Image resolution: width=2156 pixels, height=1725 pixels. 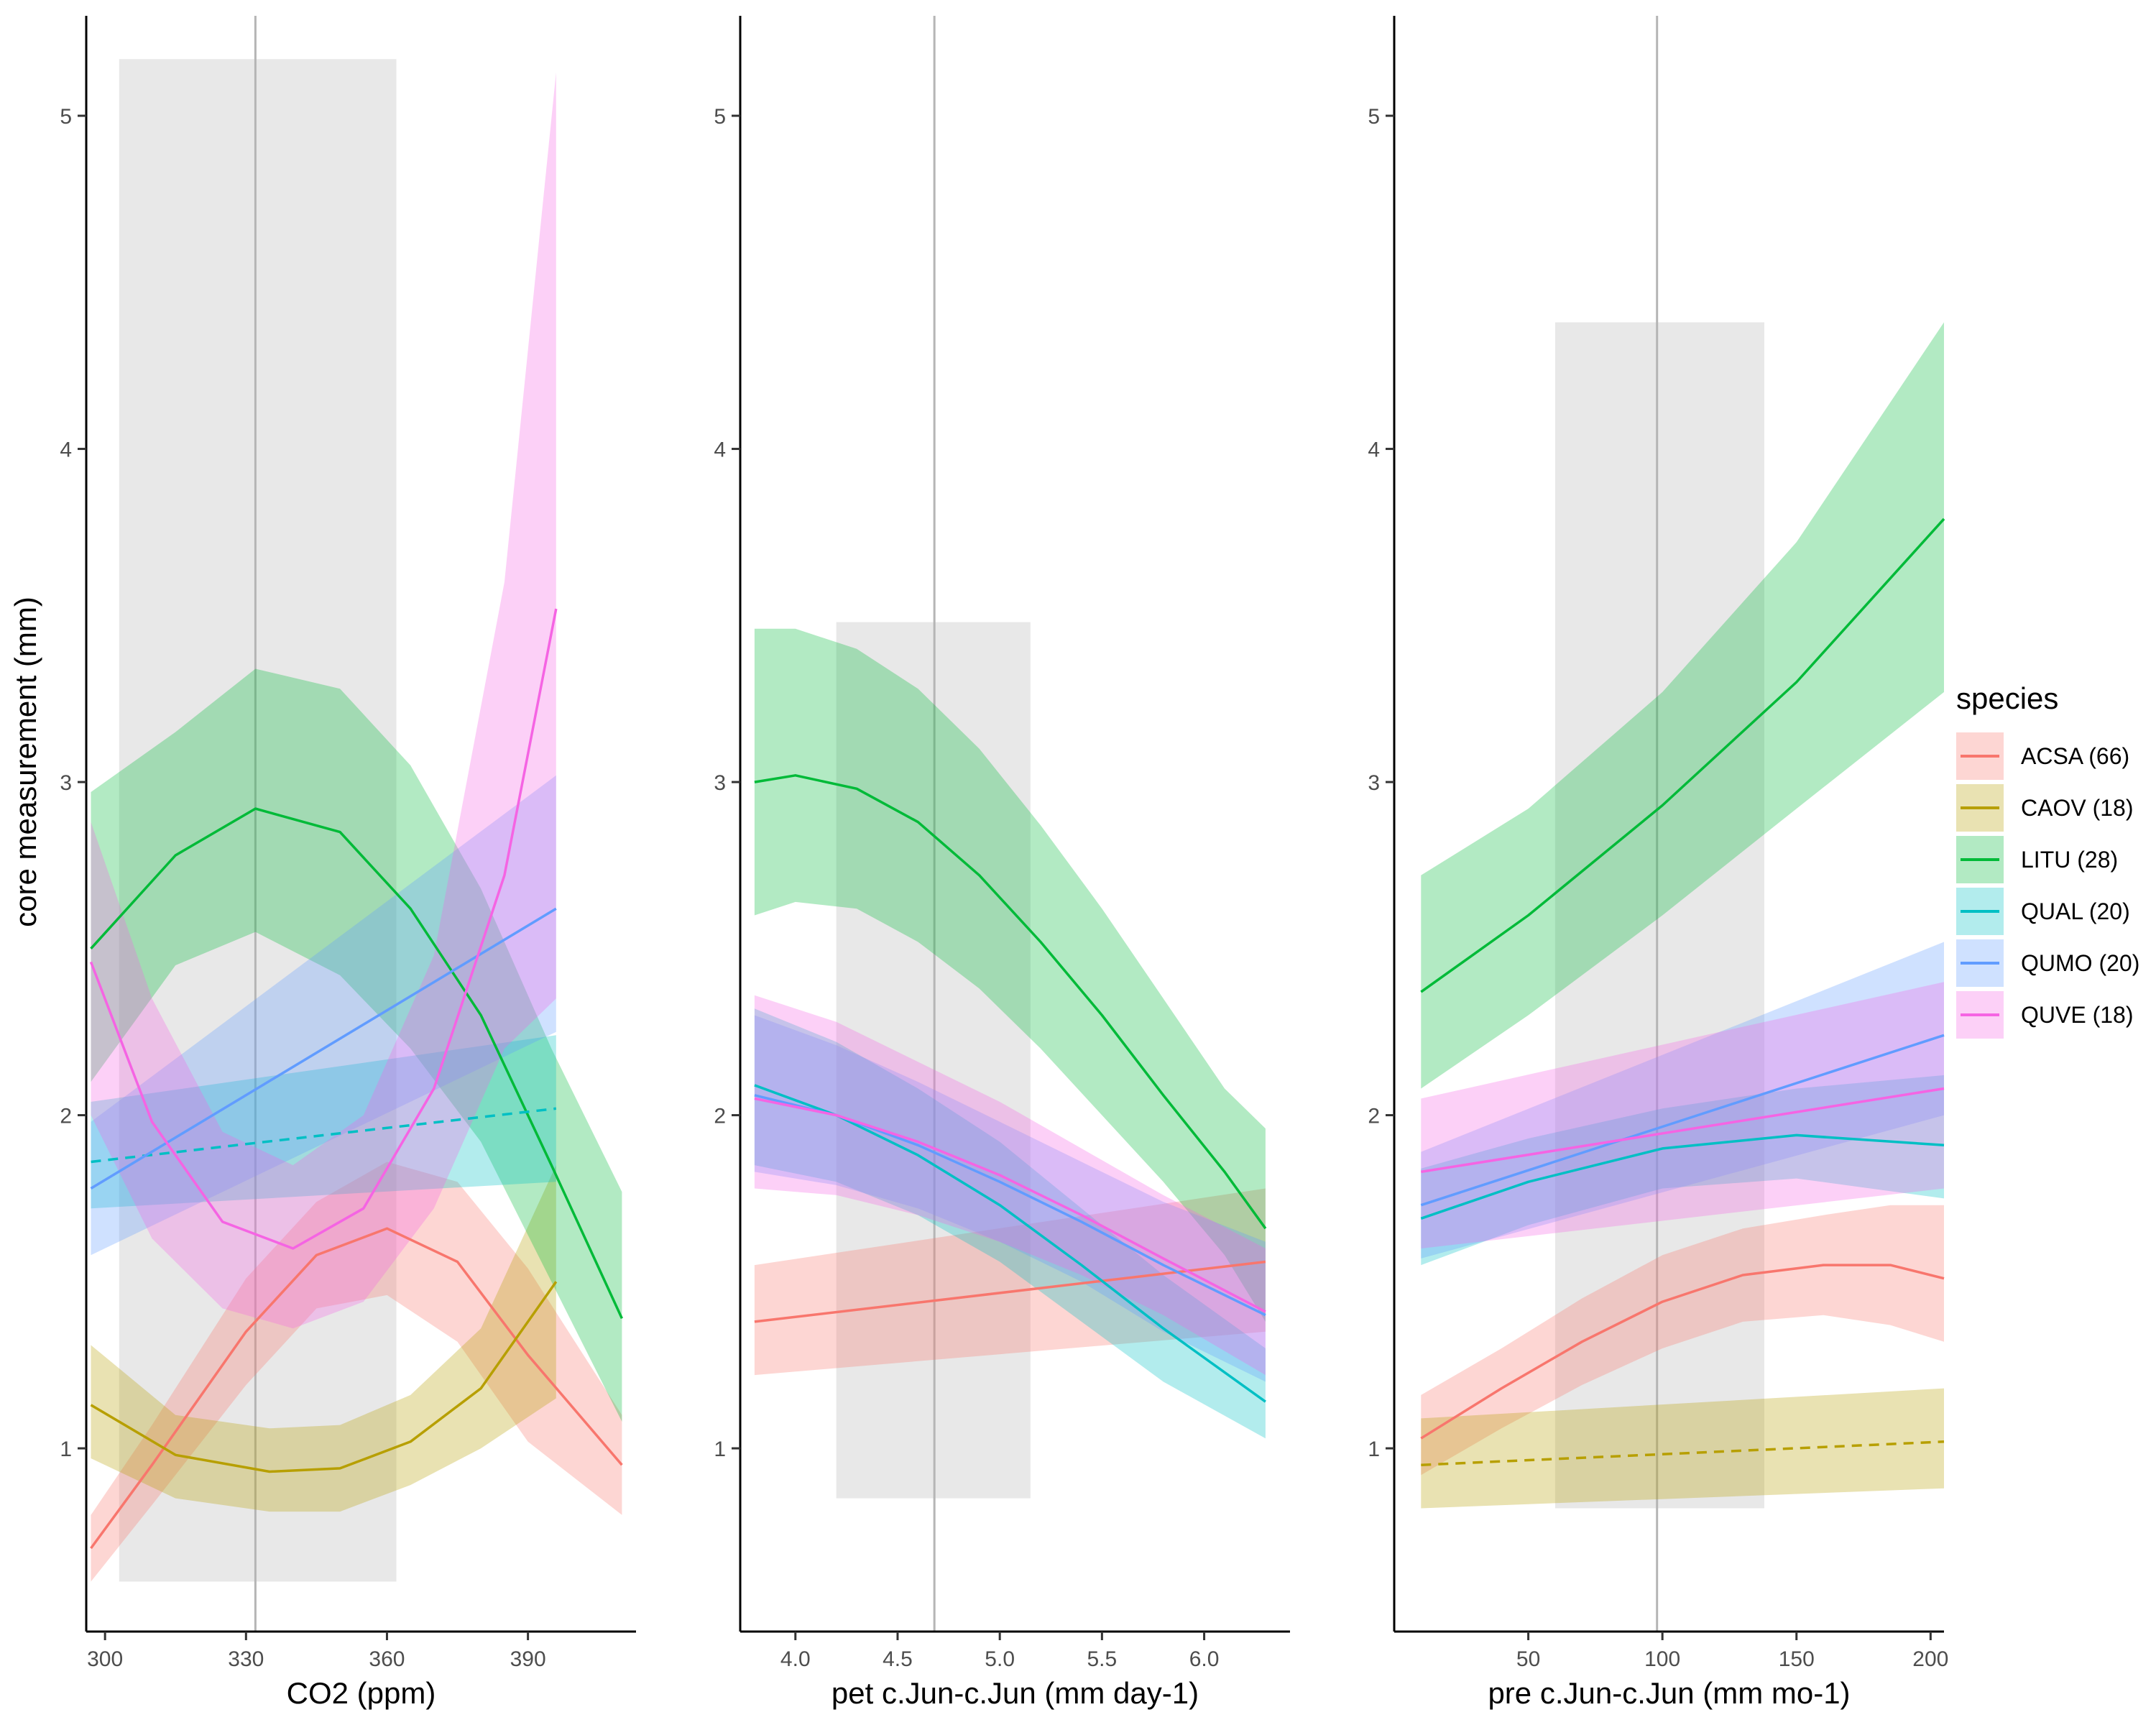 What do you see at coordinates (1015, 1693) in the screenshot?
I see `x-axis-title-pet: pet c.Jun-c.Jun (mm day-1)` at bounding box center [1015, 1693].